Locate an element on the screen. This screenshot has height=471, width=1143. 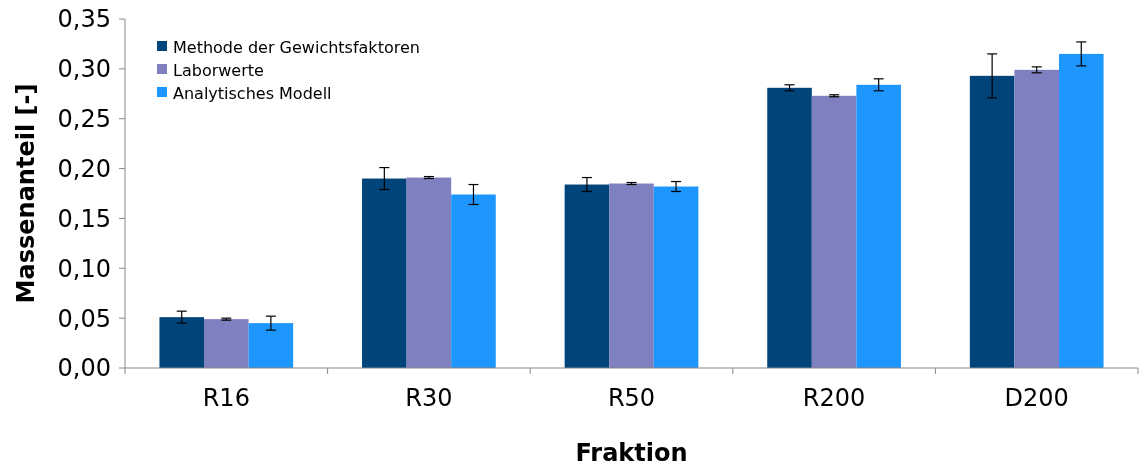
y-tick-label: 0,30 is located at coordinates (84, 69).